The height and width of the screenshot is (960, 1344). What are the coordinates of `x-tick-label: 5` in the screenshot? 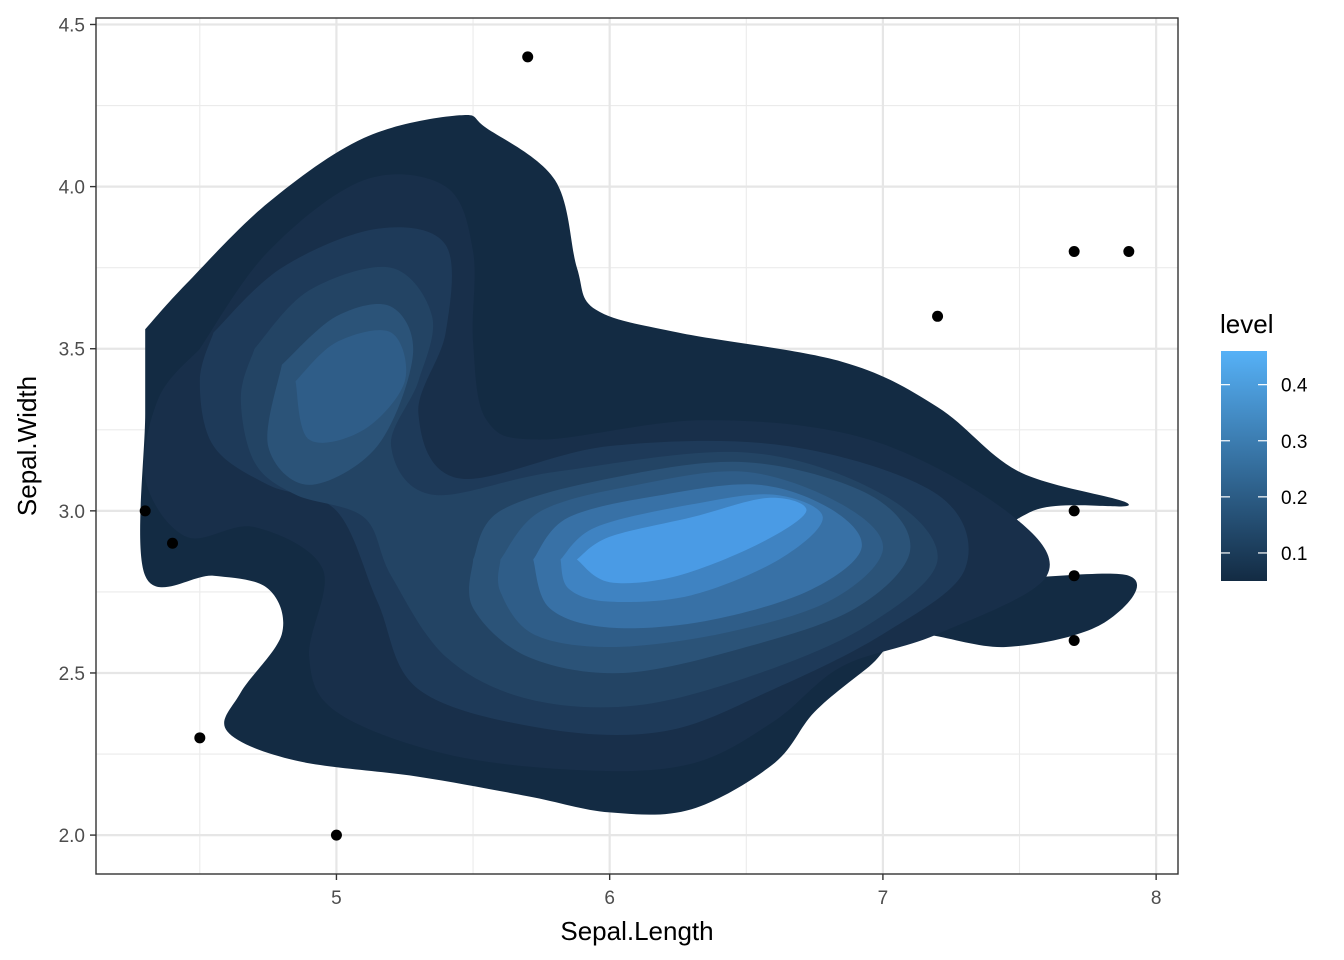 It's located at (336, 898).